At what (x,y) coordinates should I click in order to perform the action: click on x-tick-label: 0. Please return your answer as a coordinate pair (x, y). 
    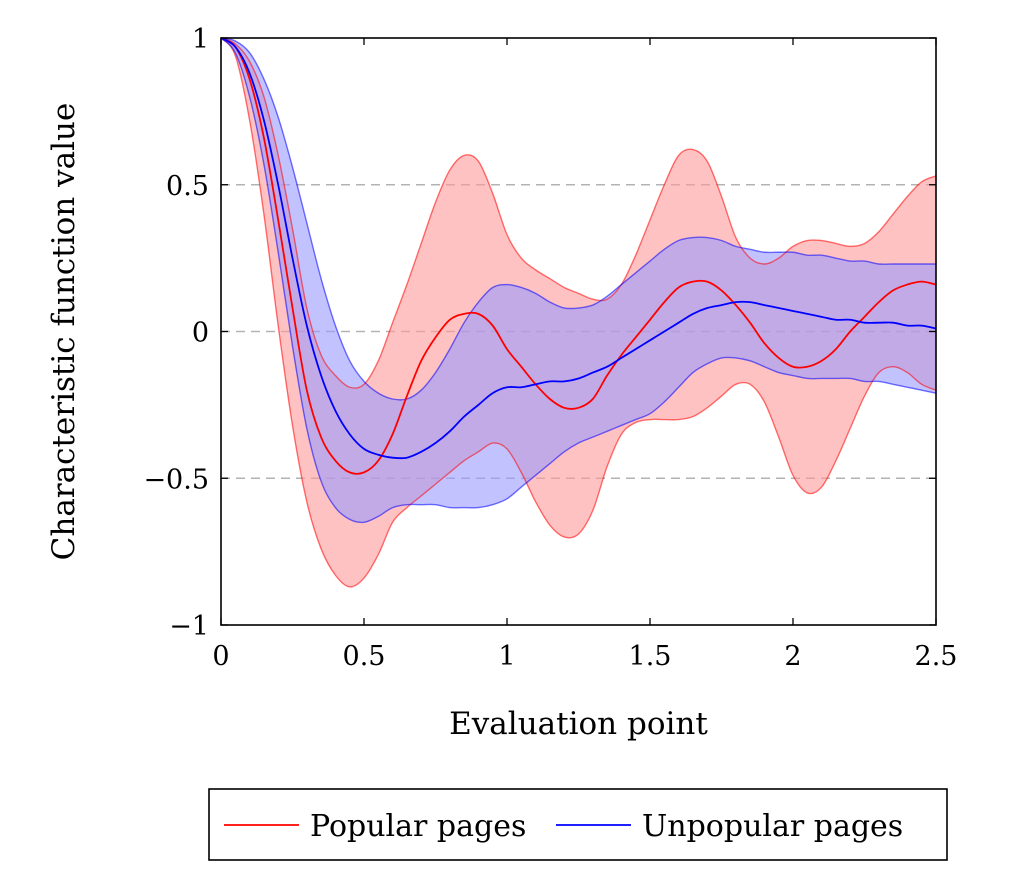
    Looking at the image, I should click on (220, 656).